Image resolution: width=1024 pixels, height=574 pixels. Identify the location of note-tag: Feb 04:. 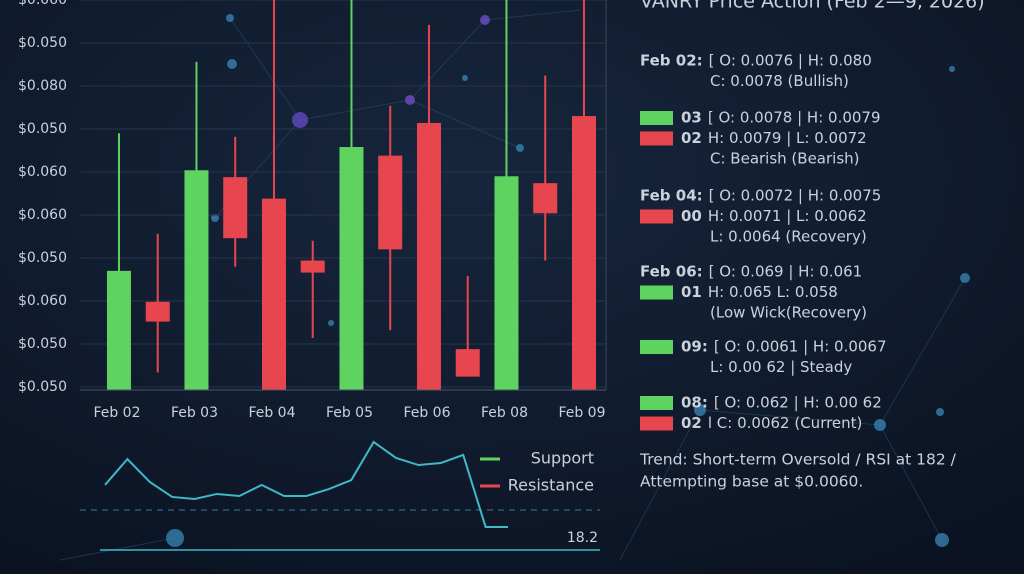
(671, 196).